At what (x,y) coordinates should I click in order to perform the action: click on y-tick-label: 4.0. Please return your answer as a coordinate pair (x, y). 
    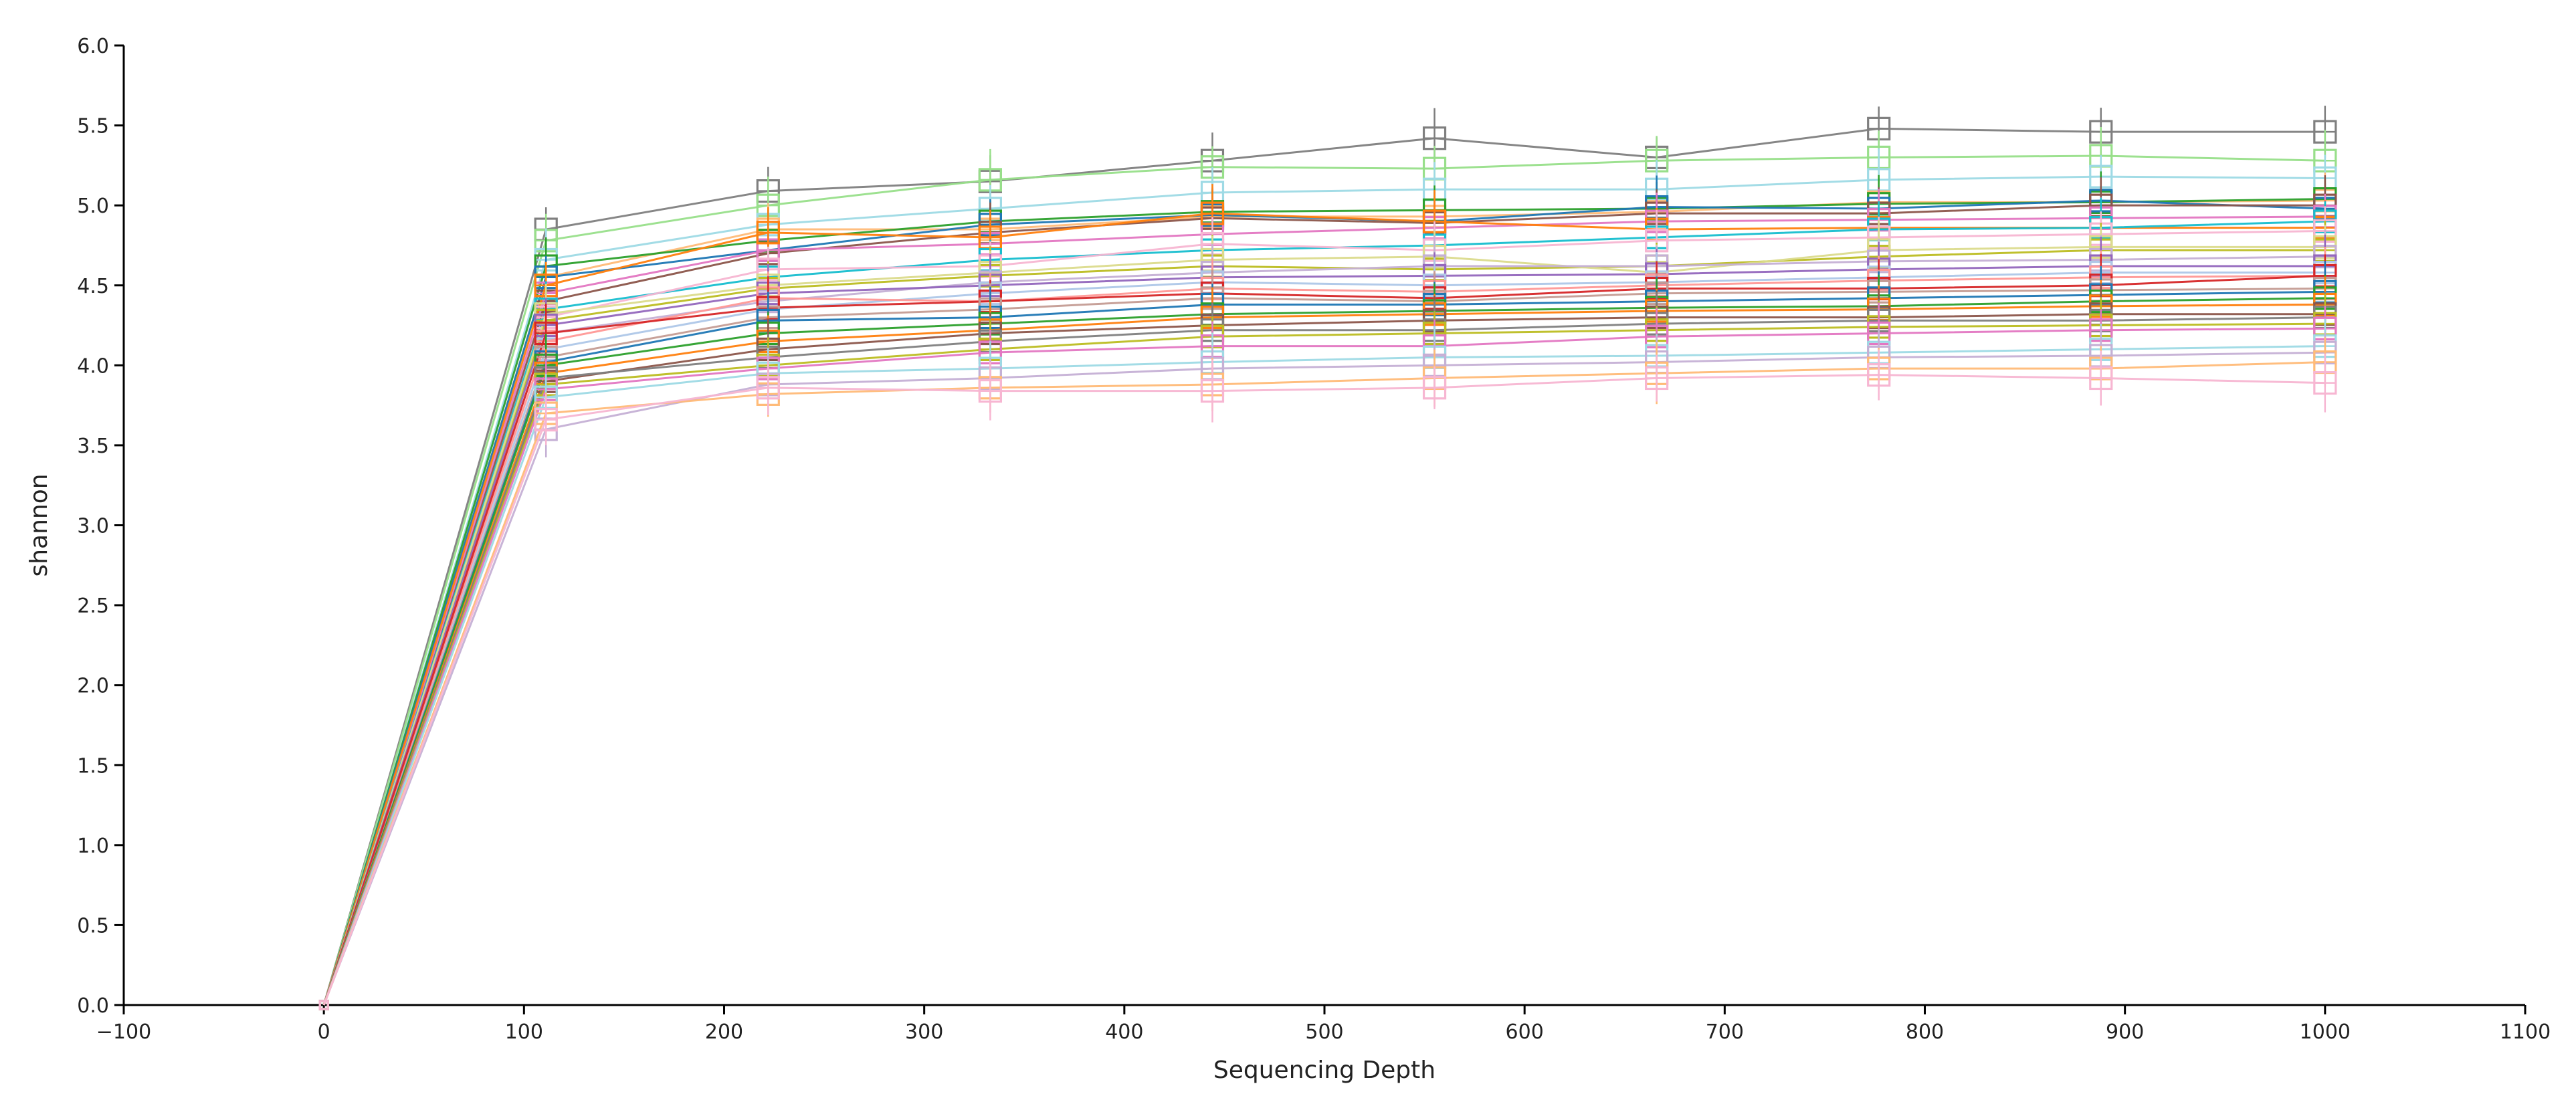
    Looking at the image, I should click on (93, 366).